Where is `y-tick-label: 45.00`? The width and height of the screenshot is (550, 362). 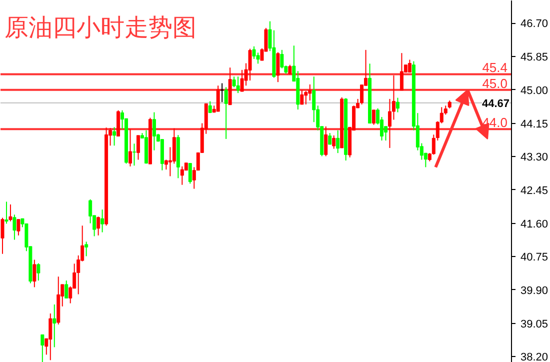 y-tick-label: 45.00 is located at coordinates (534, 90).